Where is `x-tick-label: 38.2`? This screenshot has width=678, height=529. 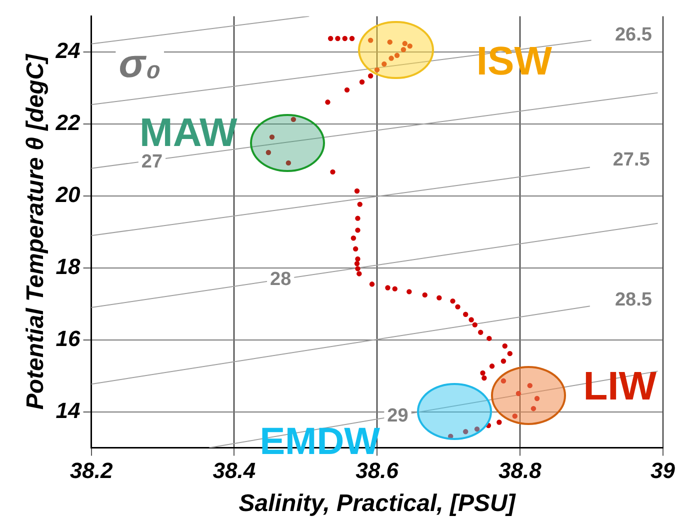
x-tick-label: 38.2 is located at coordinates (92, 471).